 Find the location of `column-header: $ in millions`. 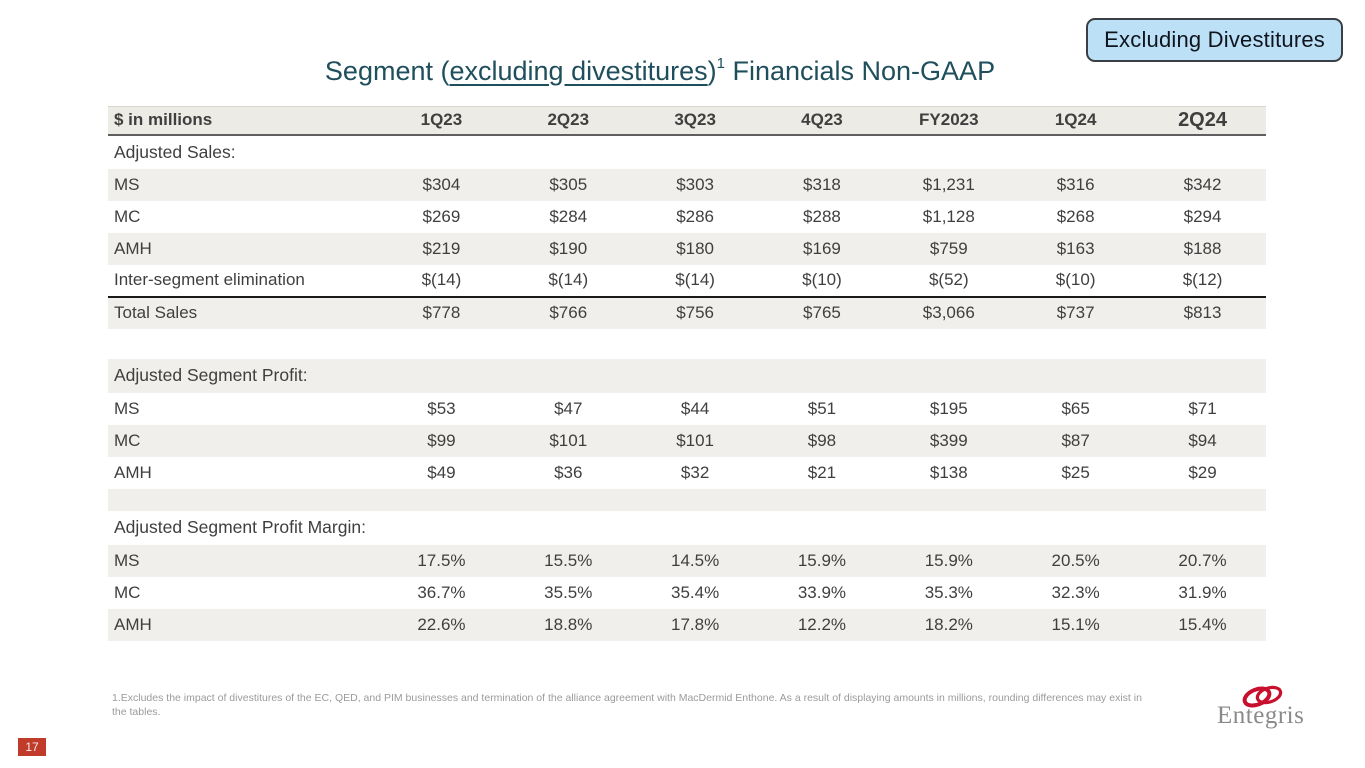

column-header: $ in millions is located at coordinates (243, 121).